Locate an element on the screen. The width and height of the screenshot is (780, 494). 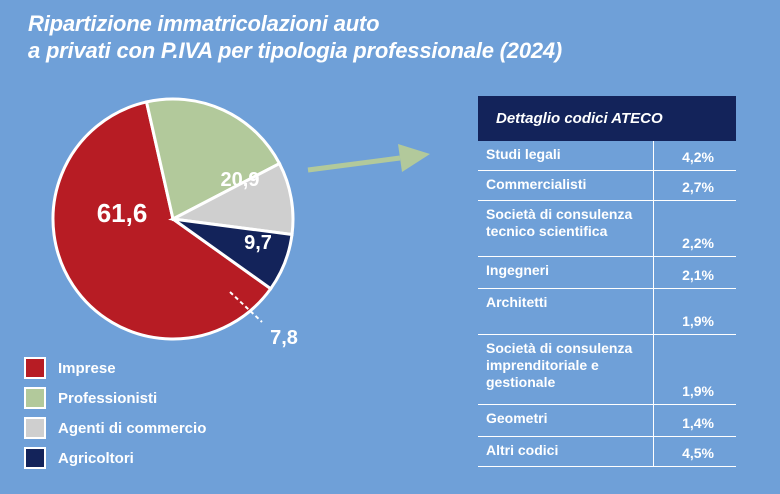
leader-line-agricoltori is located at coordinates (246, 307).